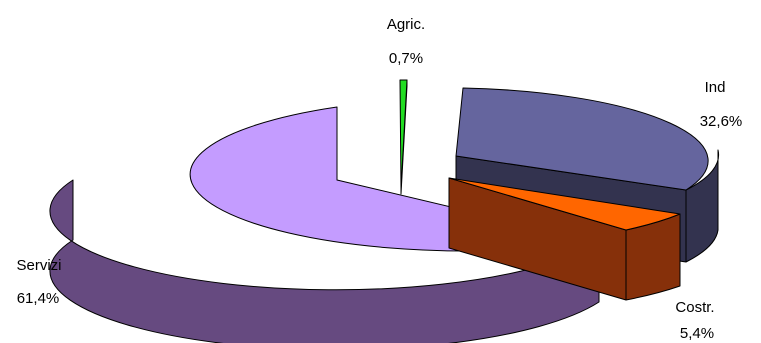  I want to click on label-servizi-name: Servizi, so click(38, 265).